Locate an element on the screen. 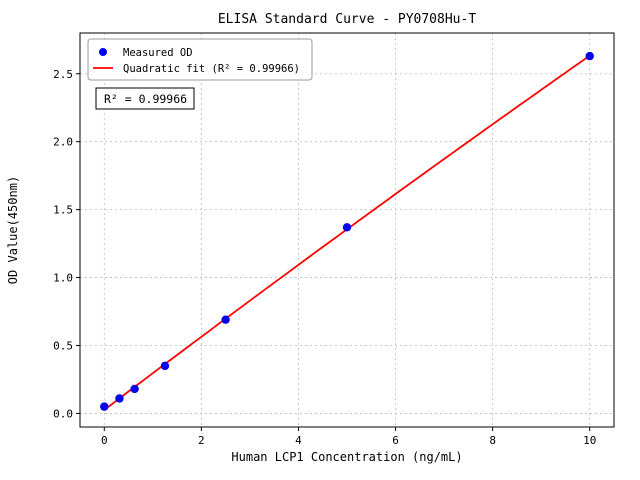 This screenshot has width=640, height=480. y-axis-tick-label: 0.0 is located at coordinates (63, 413).